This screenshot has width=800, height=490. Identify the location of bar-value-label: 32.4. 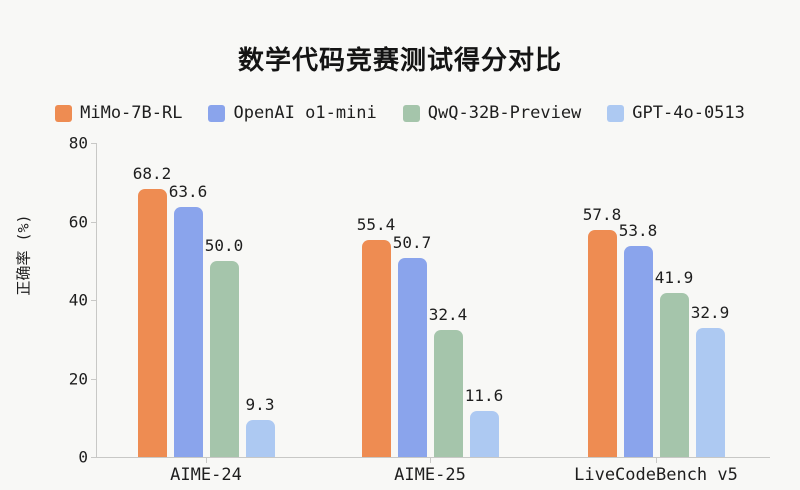
(448, 314).